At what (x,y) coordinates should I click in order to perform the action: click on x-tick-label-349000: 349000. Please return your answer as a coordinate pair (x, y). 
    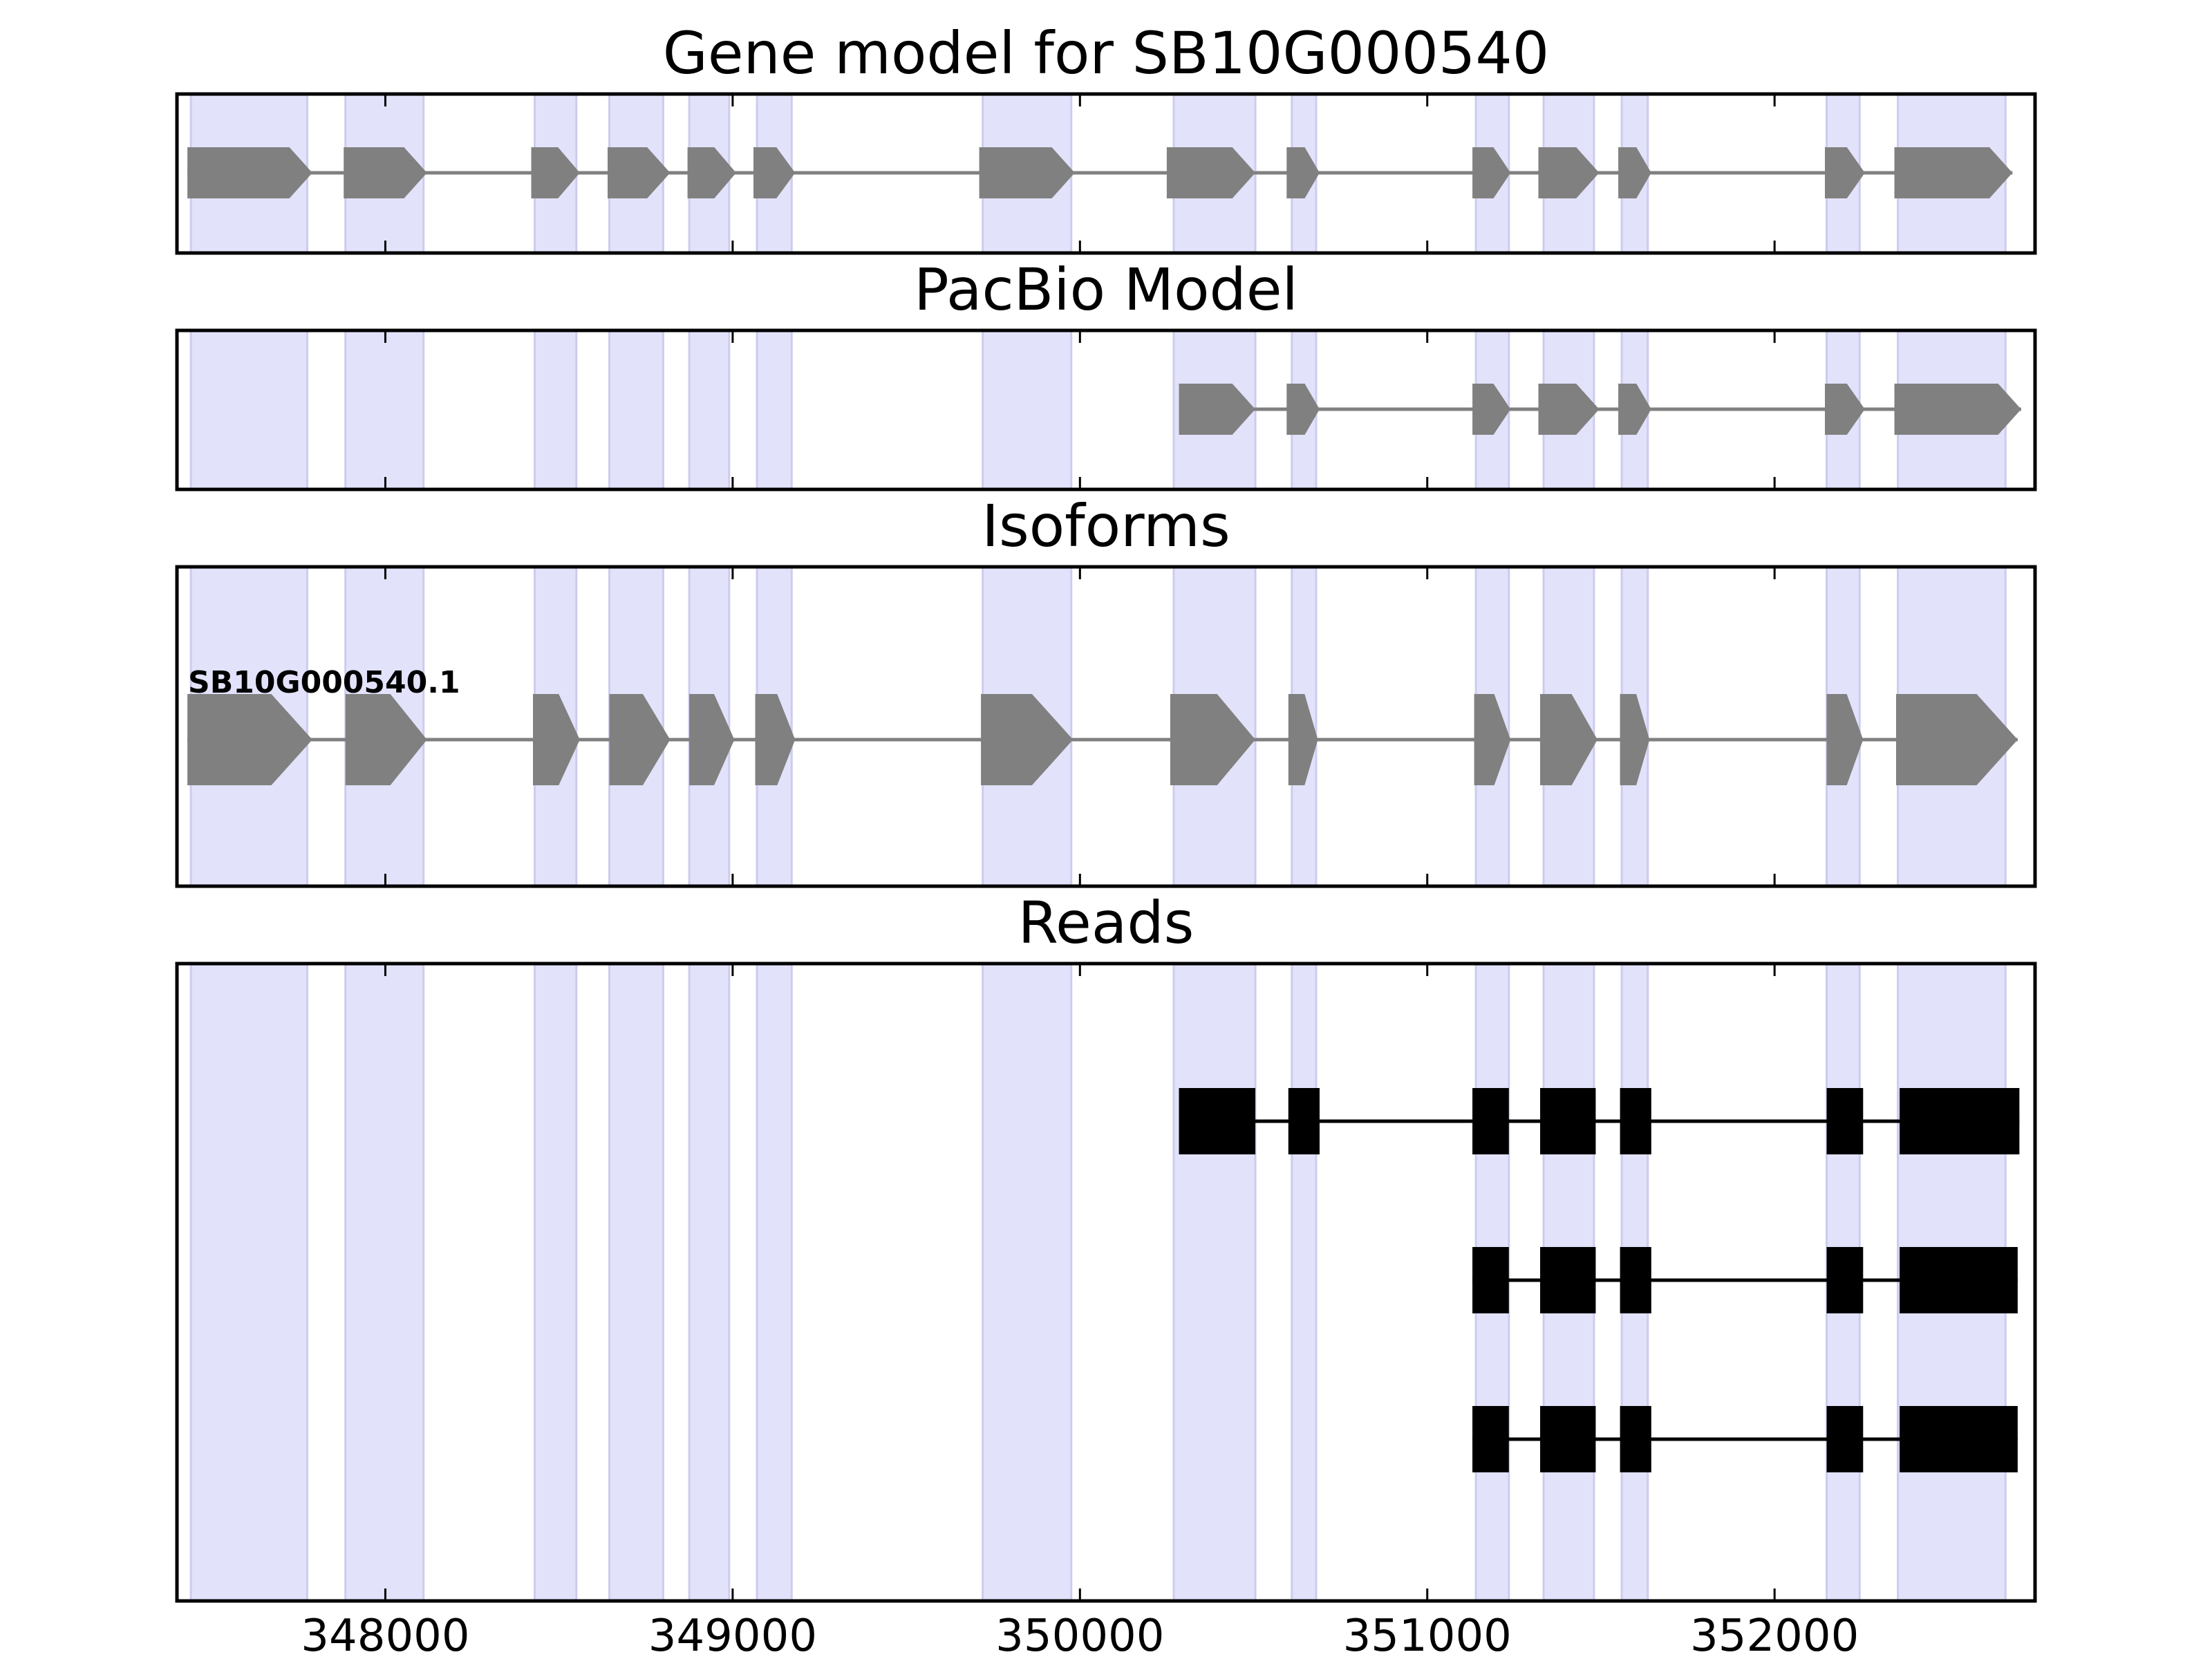
    Looking at the image, I should click on (732, 1635).